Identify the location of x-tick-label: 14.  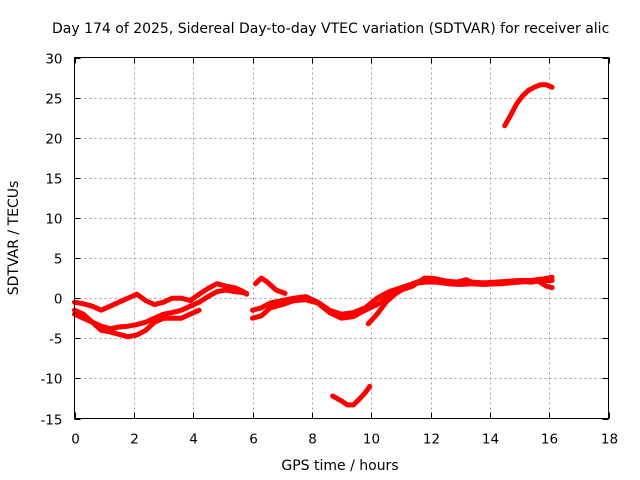
(490, 440).